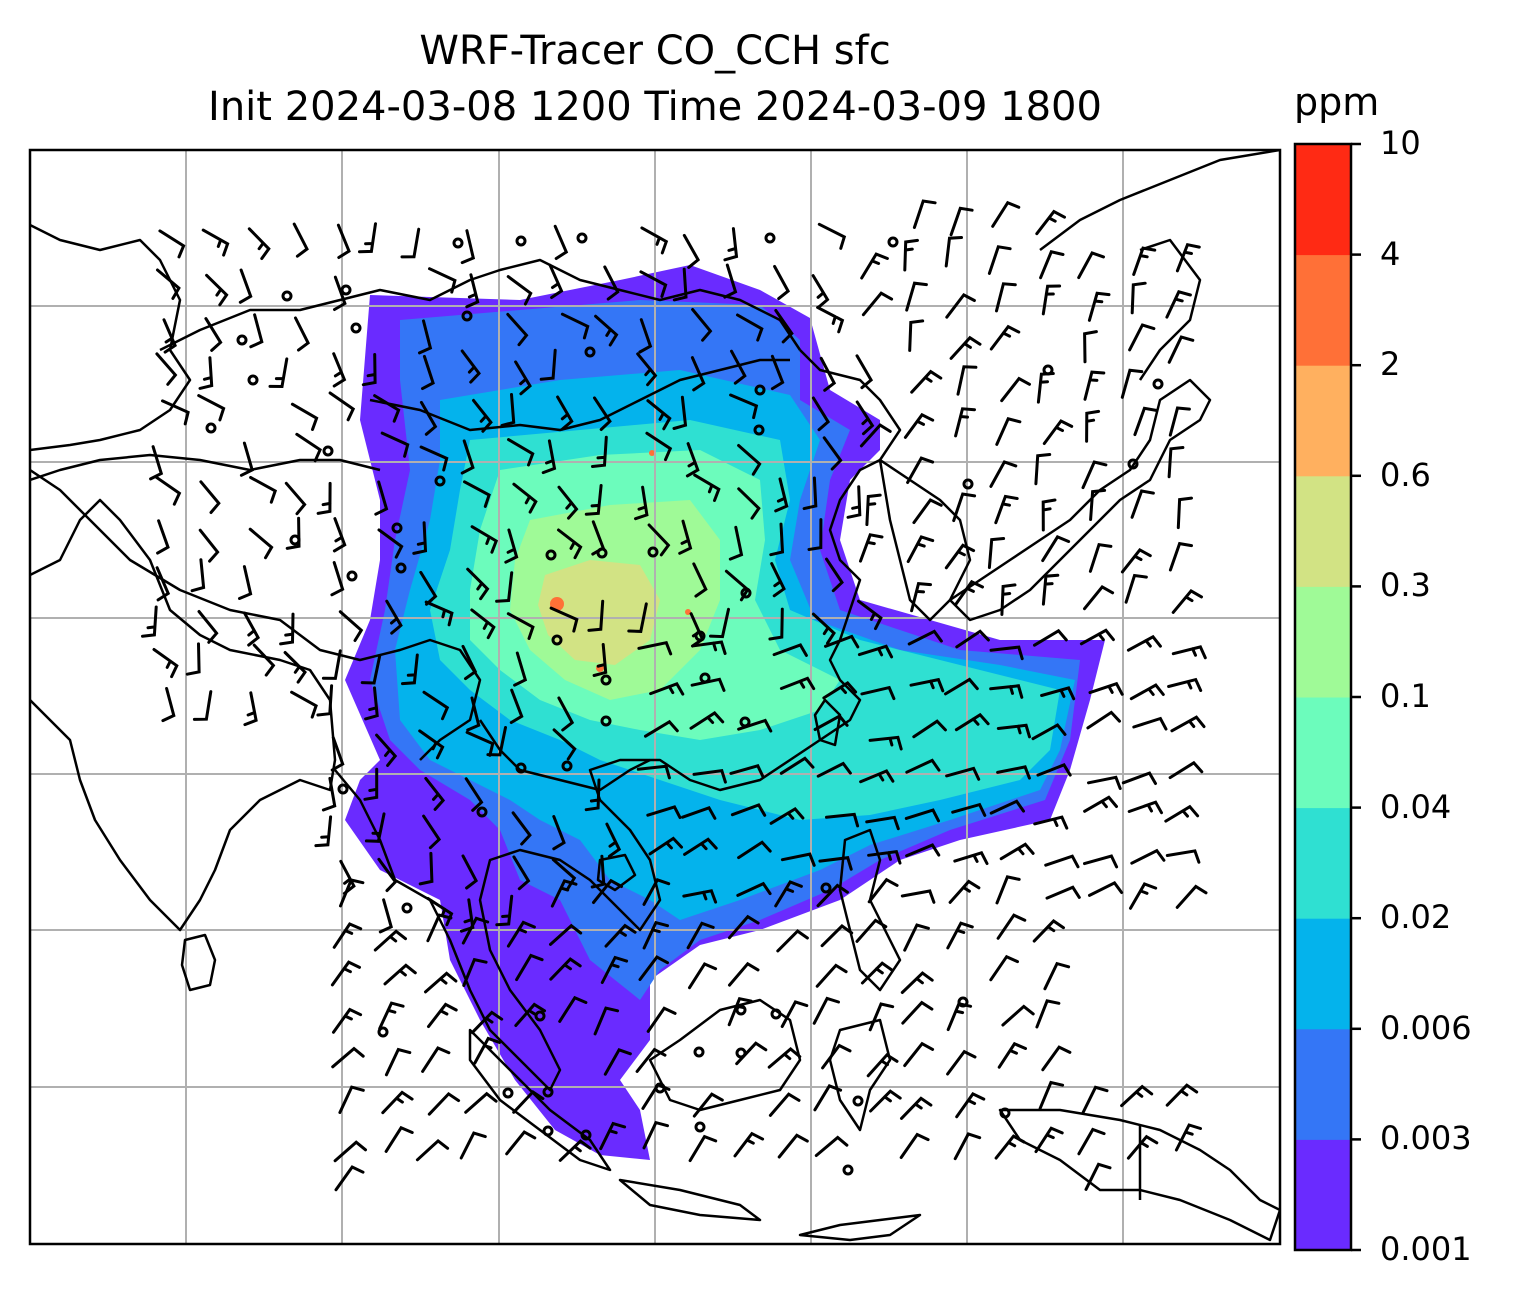 This screenshot has height=1306, width=1528. What do you see at coordinates (655, 51) in the screenshot?
I see `map-title-line1: WRF-Tracer CO_CCH sfc` at bounding box center [655, 51].